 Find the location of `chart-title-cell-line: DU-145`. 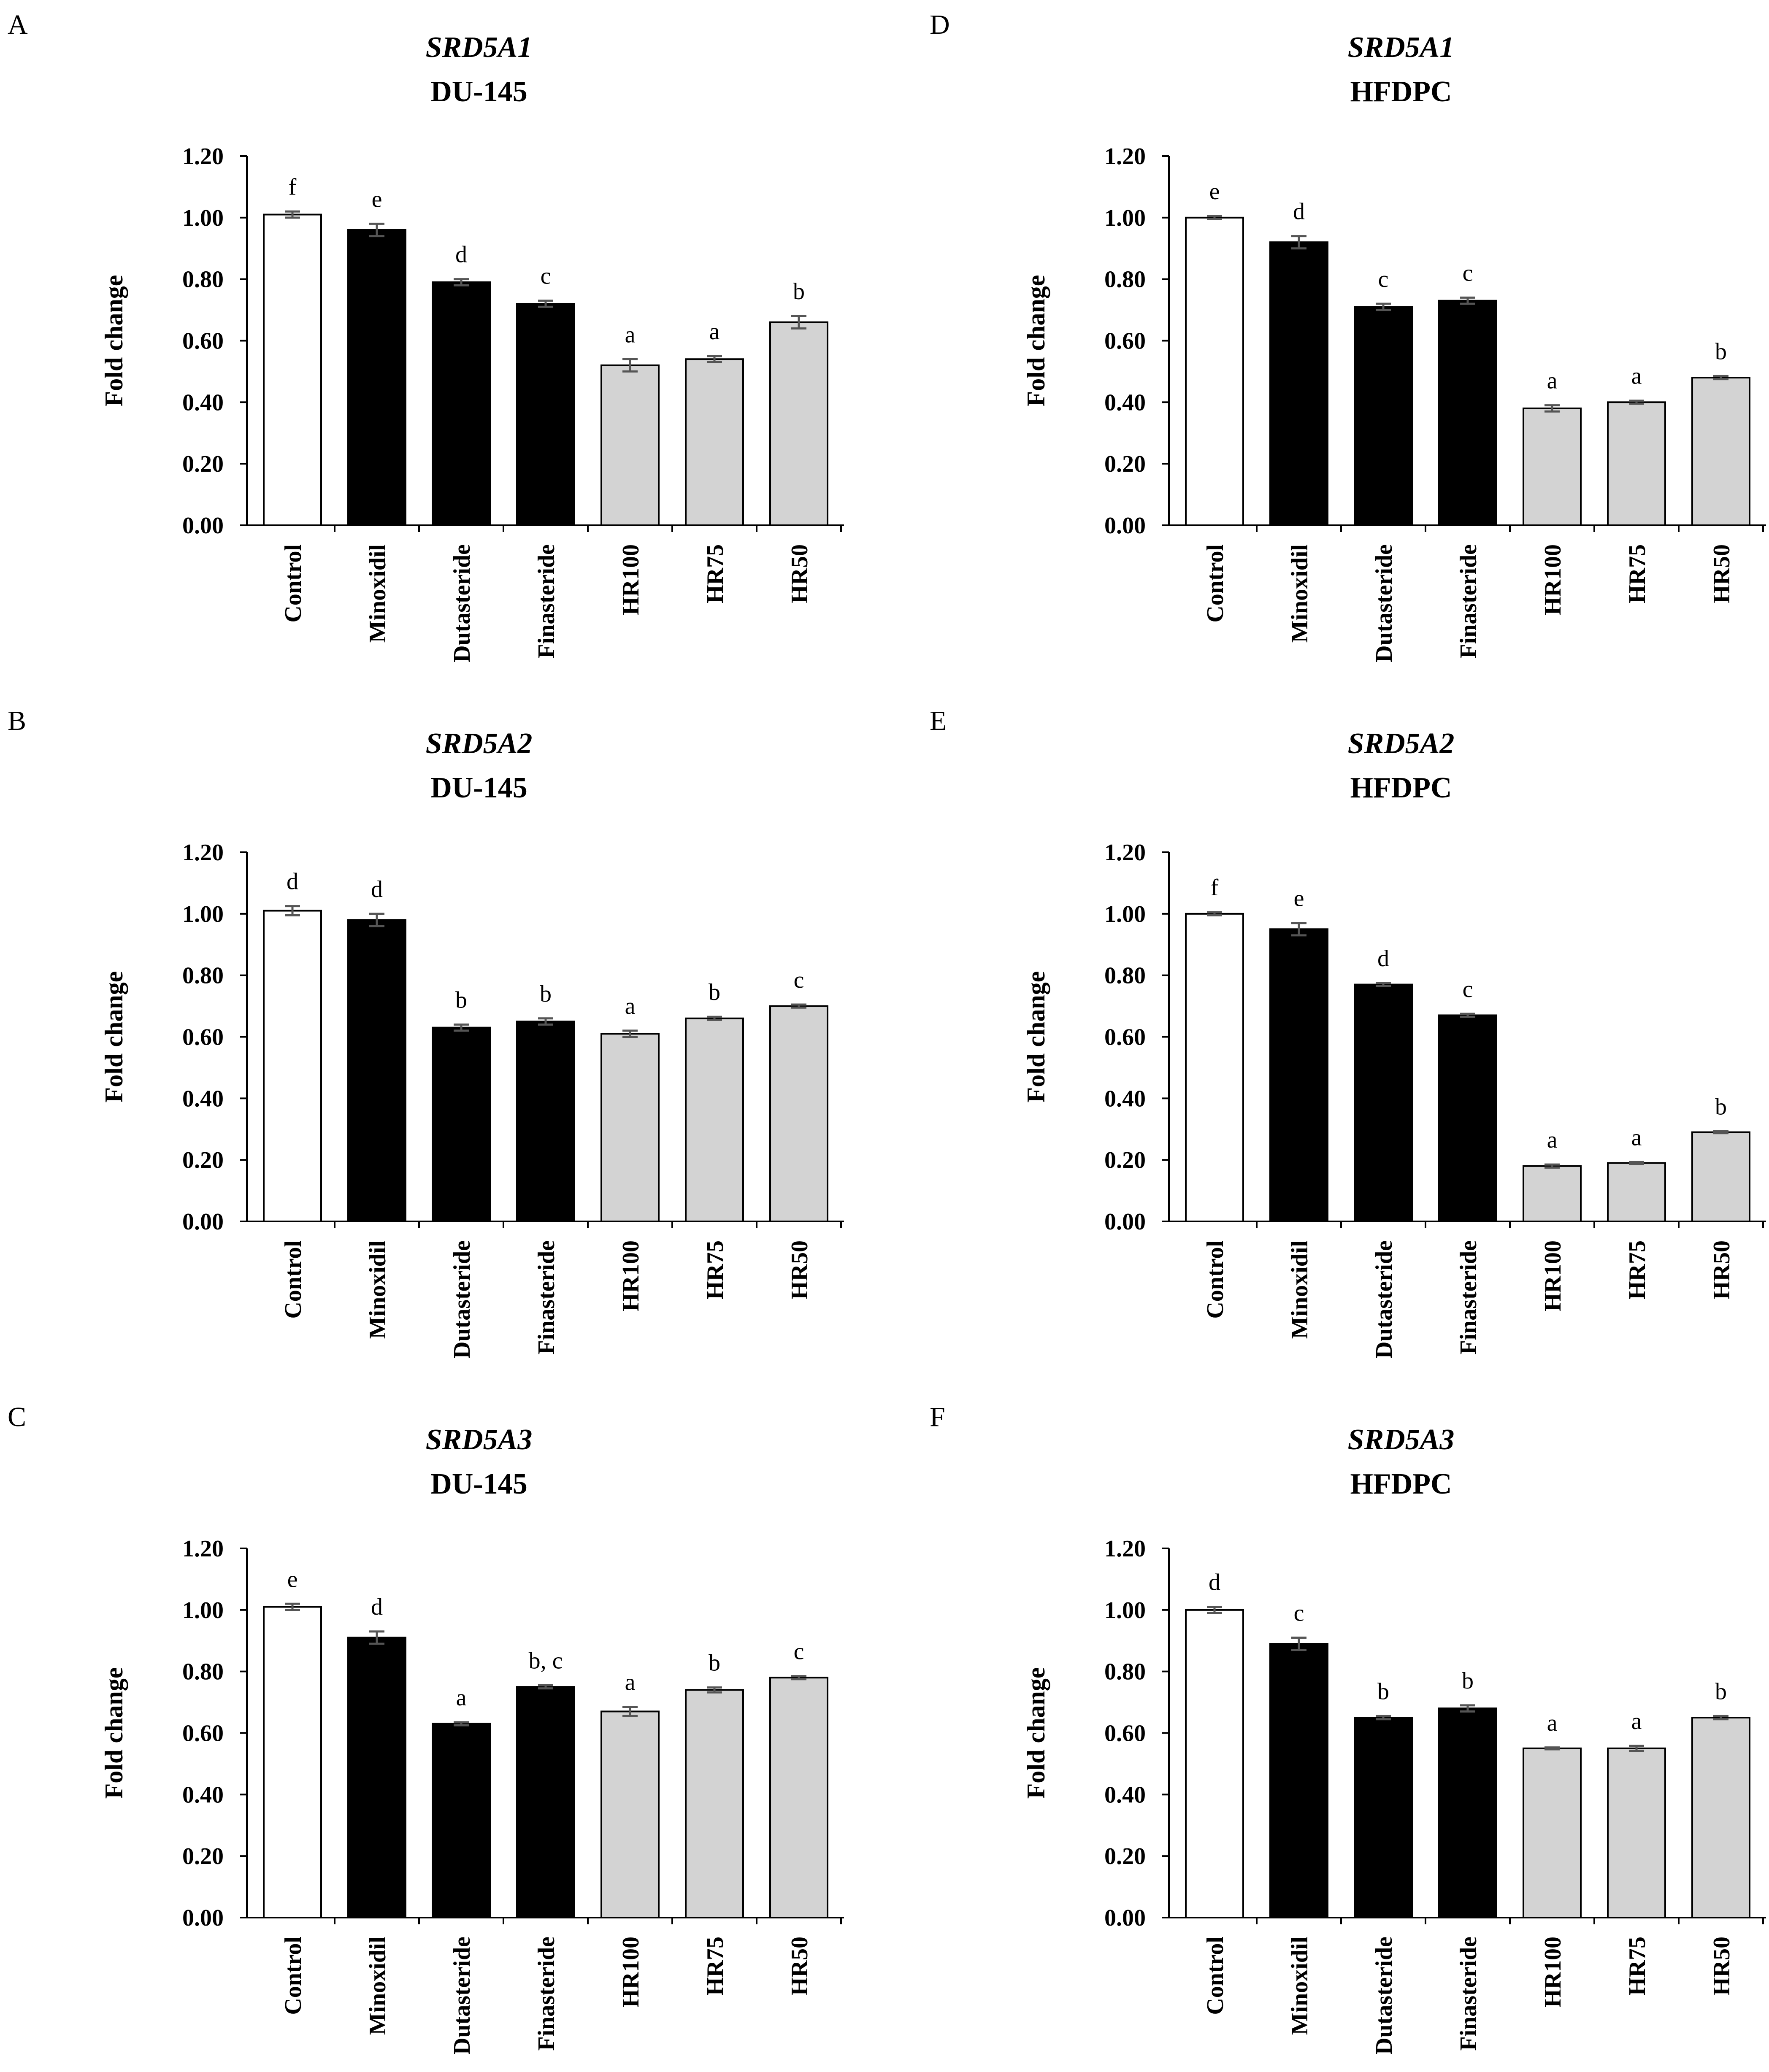

chart-title-cell-line: DU-145 is located at coordinates (478, 788).